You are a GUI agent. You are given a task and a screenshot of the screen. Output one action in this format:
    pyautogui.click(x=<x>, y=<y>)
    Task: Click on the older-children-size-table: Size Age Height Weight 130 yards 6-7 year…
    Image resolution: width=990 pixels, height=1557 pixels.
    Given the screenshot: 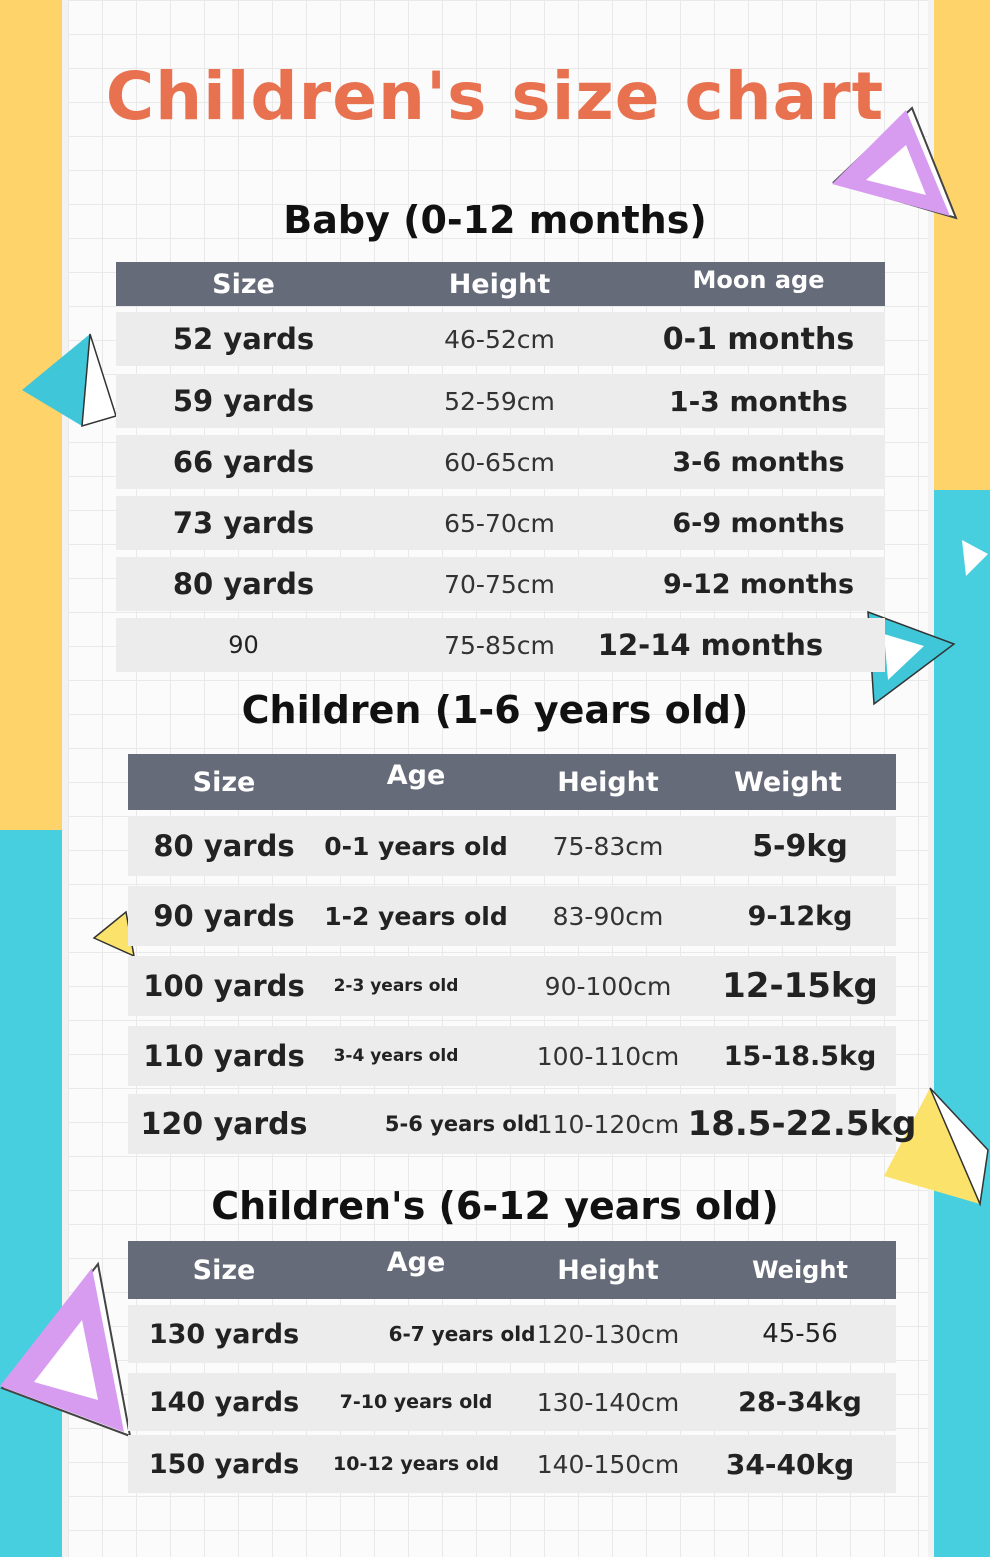 What is the action you would take?
    pyautogui.click(x=512, y=1369)
    